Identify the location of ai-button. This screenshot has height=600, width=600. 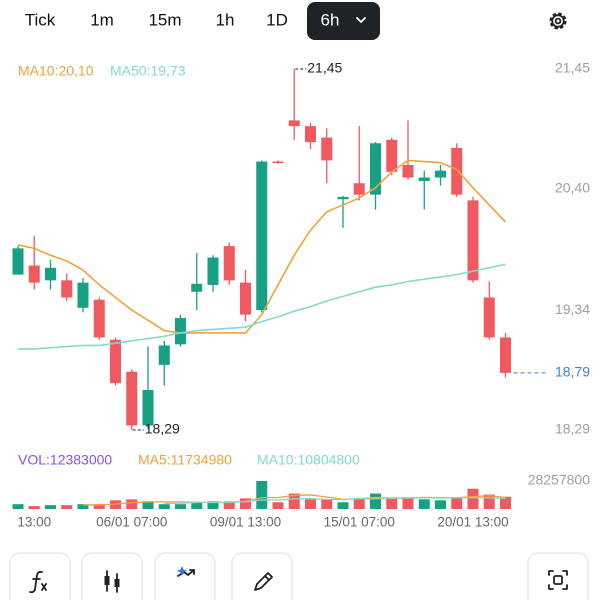
(185, 576).